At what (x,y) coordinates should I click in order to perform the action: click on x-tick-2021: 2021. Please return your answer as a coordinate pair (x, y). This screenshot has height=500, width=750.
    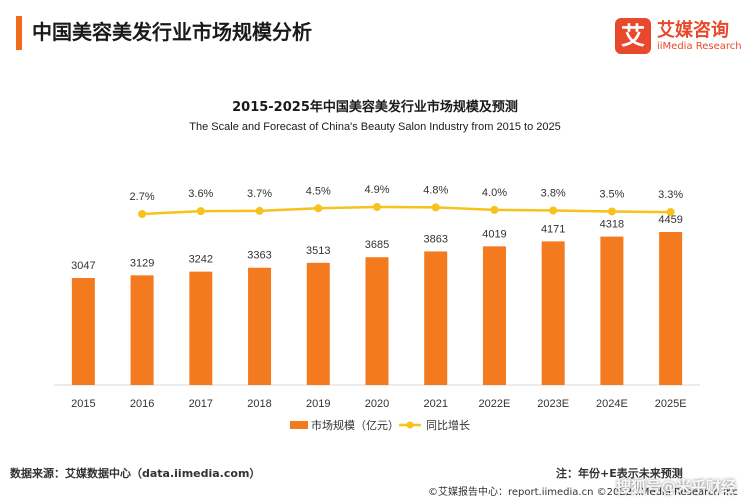
    Looking at the image, I should click on (435, 404).